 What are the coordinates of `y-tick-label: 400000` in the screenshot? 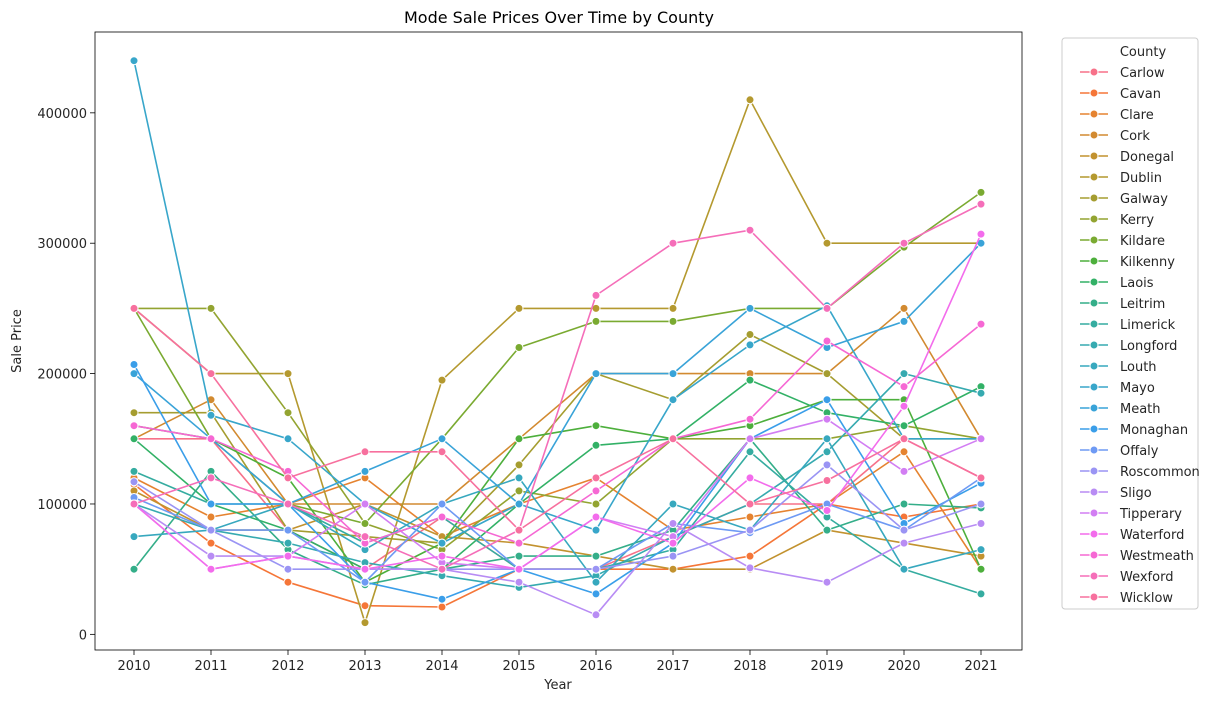 It's located at (62, 114).